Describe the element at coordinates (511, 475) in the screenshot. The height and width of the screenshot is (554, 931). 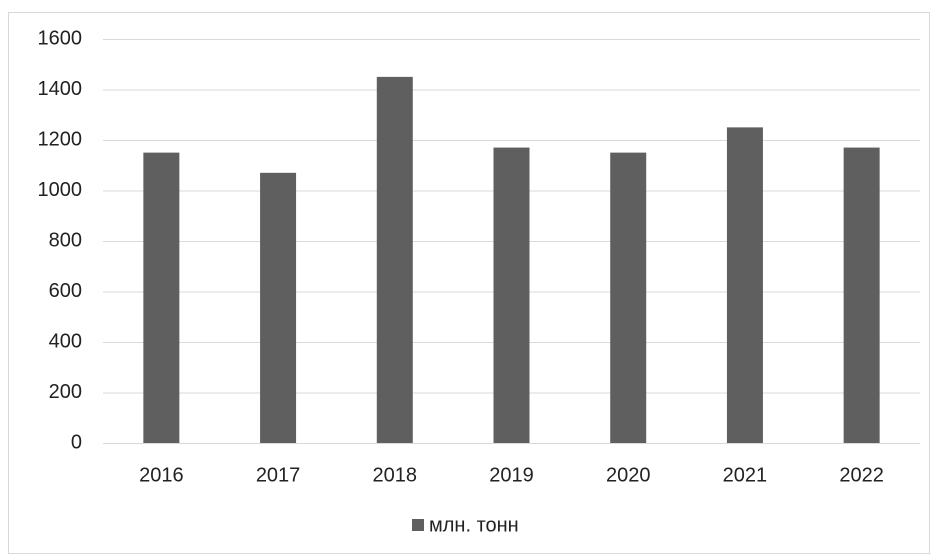
I see `x-tick-label: 2019` at that location.